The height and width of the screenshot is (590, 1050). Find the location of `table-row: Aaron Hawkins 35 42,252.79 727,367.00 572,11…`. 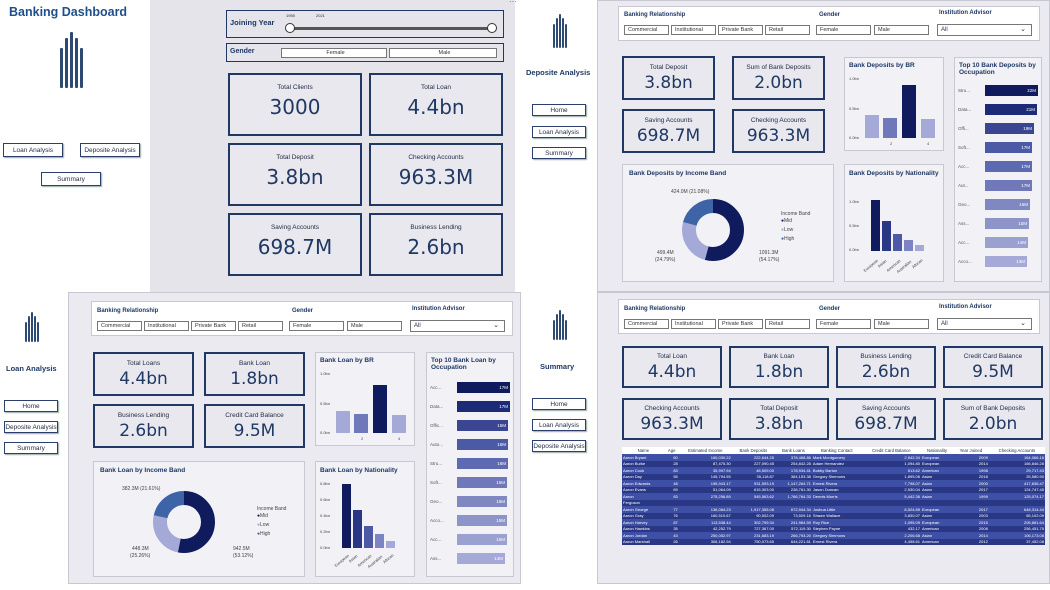

table-row: Aaron Hawkins 35 42,252.79 727,367.00 572,11… is located at coordinates (833, 528).